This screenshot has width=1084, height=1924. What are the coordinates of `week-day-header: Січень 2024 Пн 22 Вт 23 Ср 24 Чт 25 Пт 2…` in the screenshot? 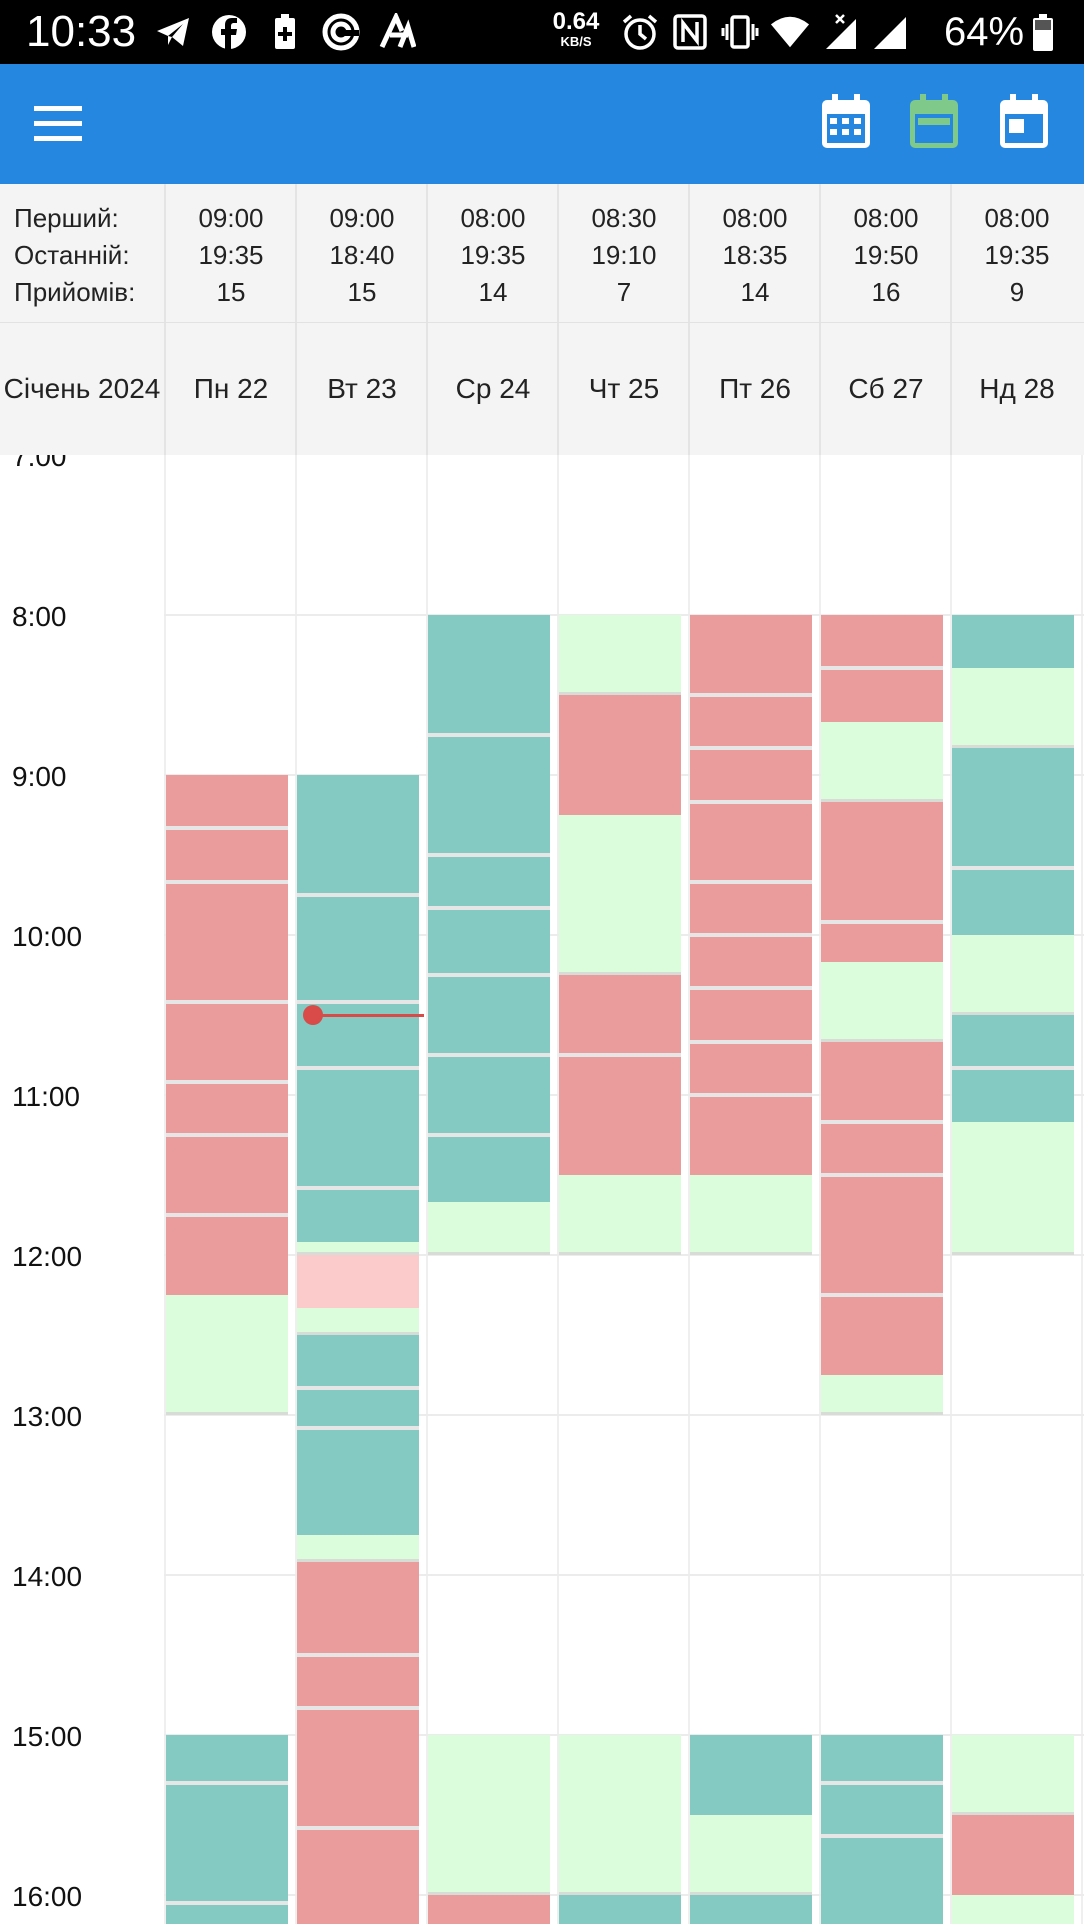 It's located at (542, 389).